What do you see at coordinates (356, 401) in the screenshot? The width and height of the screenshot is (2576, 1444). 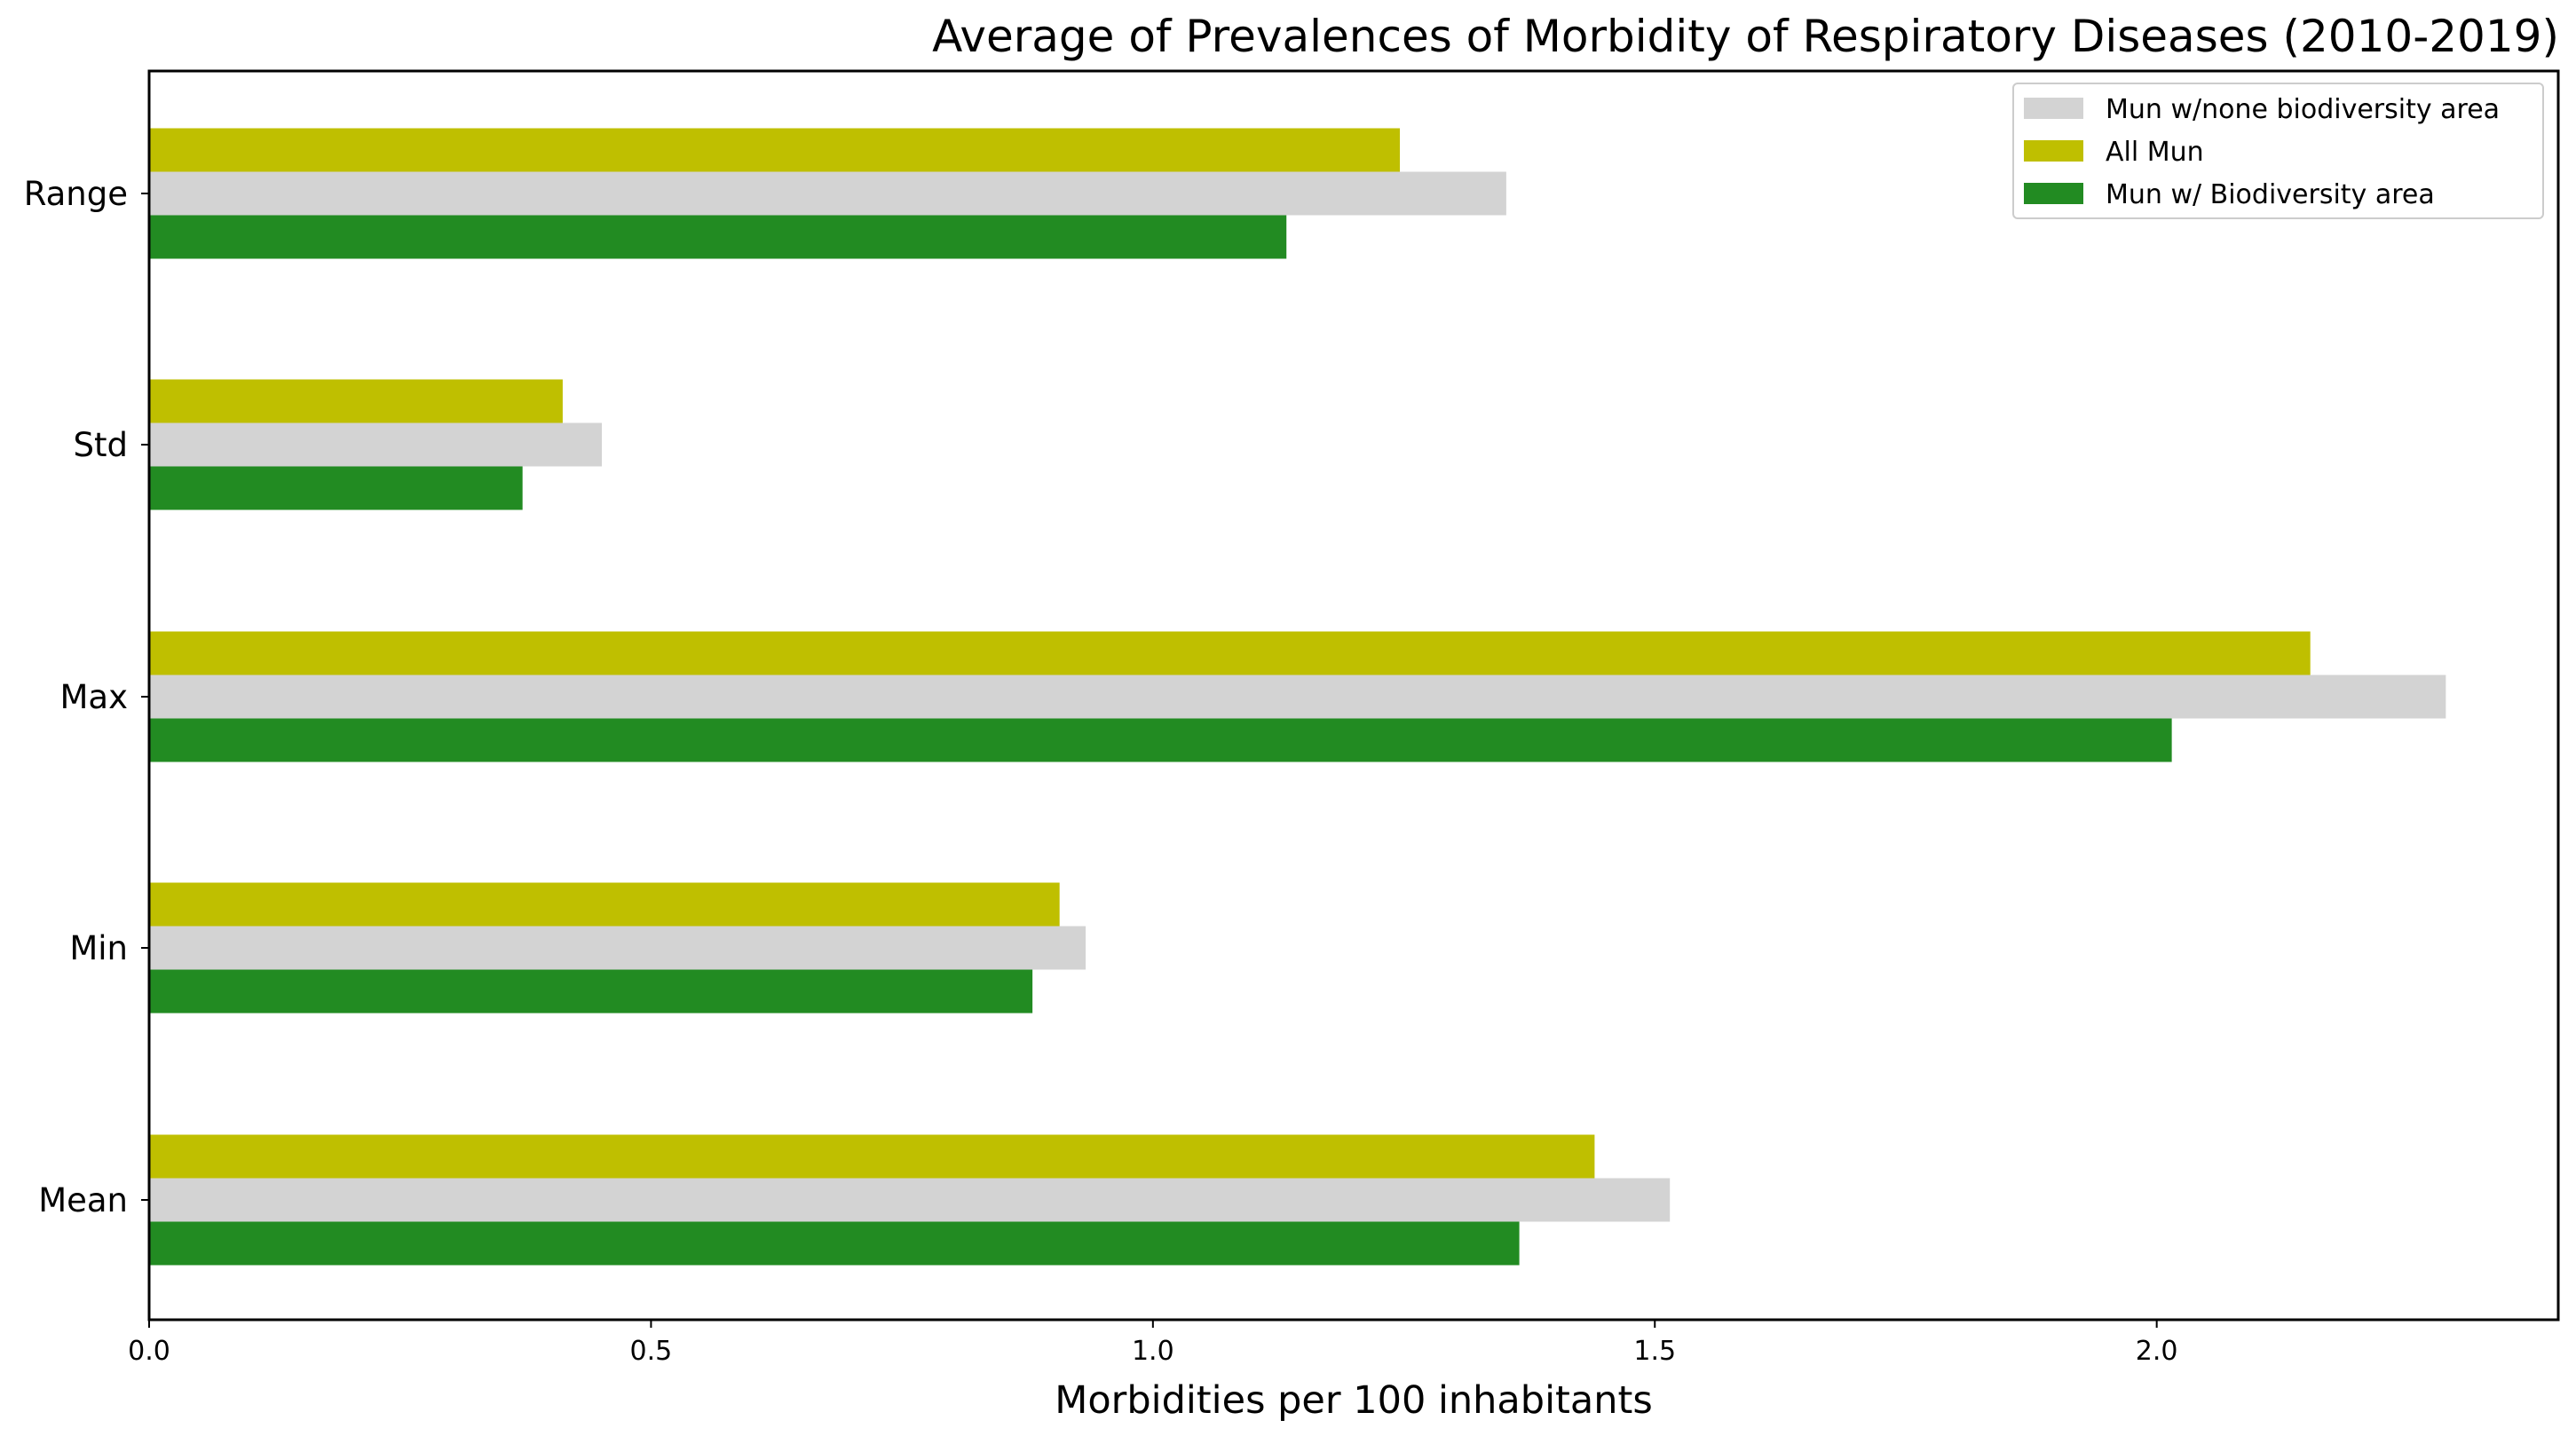 I see `bar-std-all-mun` at bounding box center [356, 401].